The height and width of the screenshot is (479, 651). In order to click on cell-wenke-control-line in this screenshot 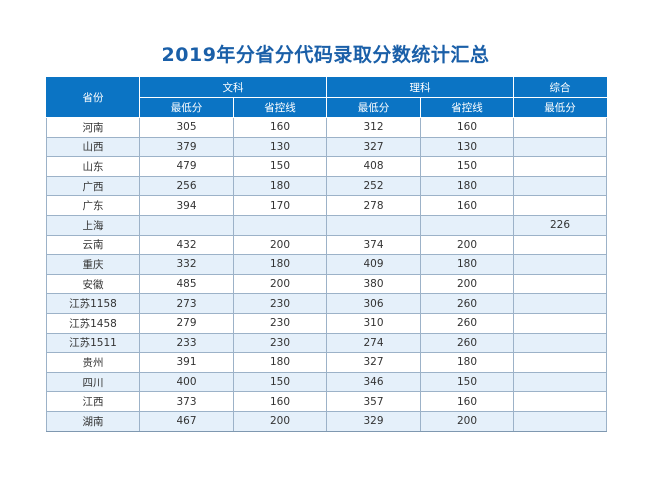, I will do `click(280, 225)`.